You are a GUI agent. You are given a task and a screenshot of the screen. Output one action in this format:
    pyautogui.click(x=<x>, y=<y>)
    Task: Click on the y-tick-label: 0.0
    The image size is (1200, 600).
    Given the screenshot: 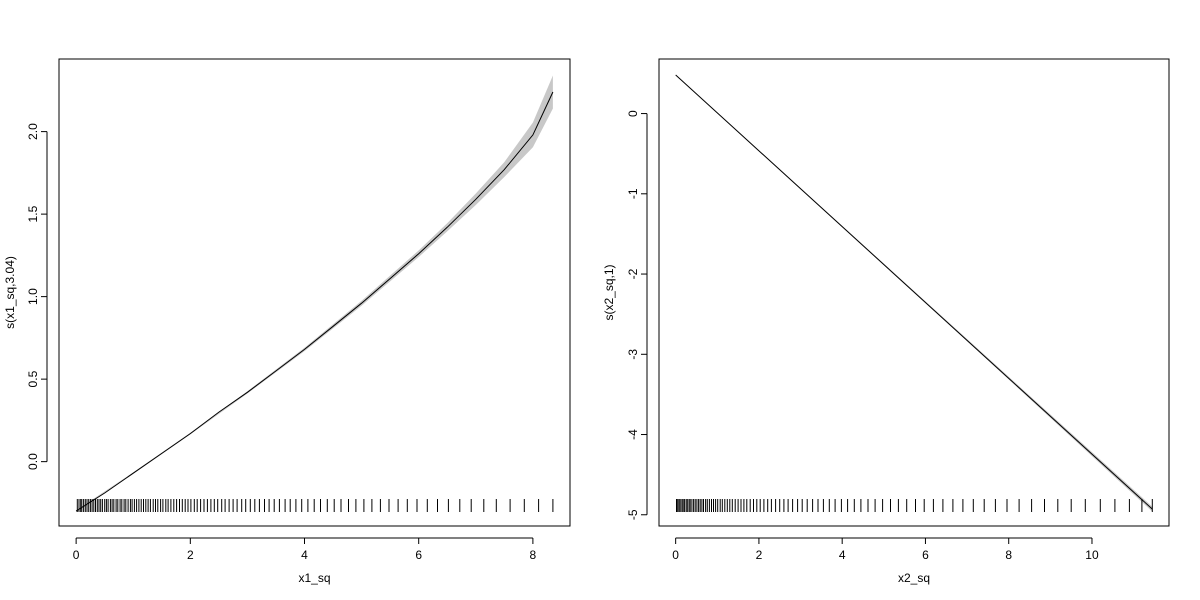 What is the action you would take?
    pyautogui.click(x=33, y=461)
    